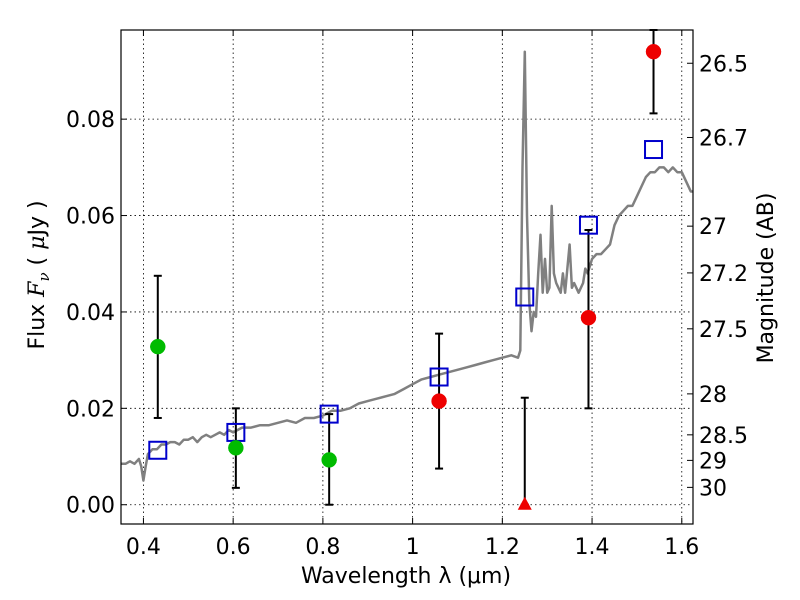 Image resolution: width=800 pixels, height=600 pixels. I want to click on x-tick-label: 1.4, so click(592, 547).